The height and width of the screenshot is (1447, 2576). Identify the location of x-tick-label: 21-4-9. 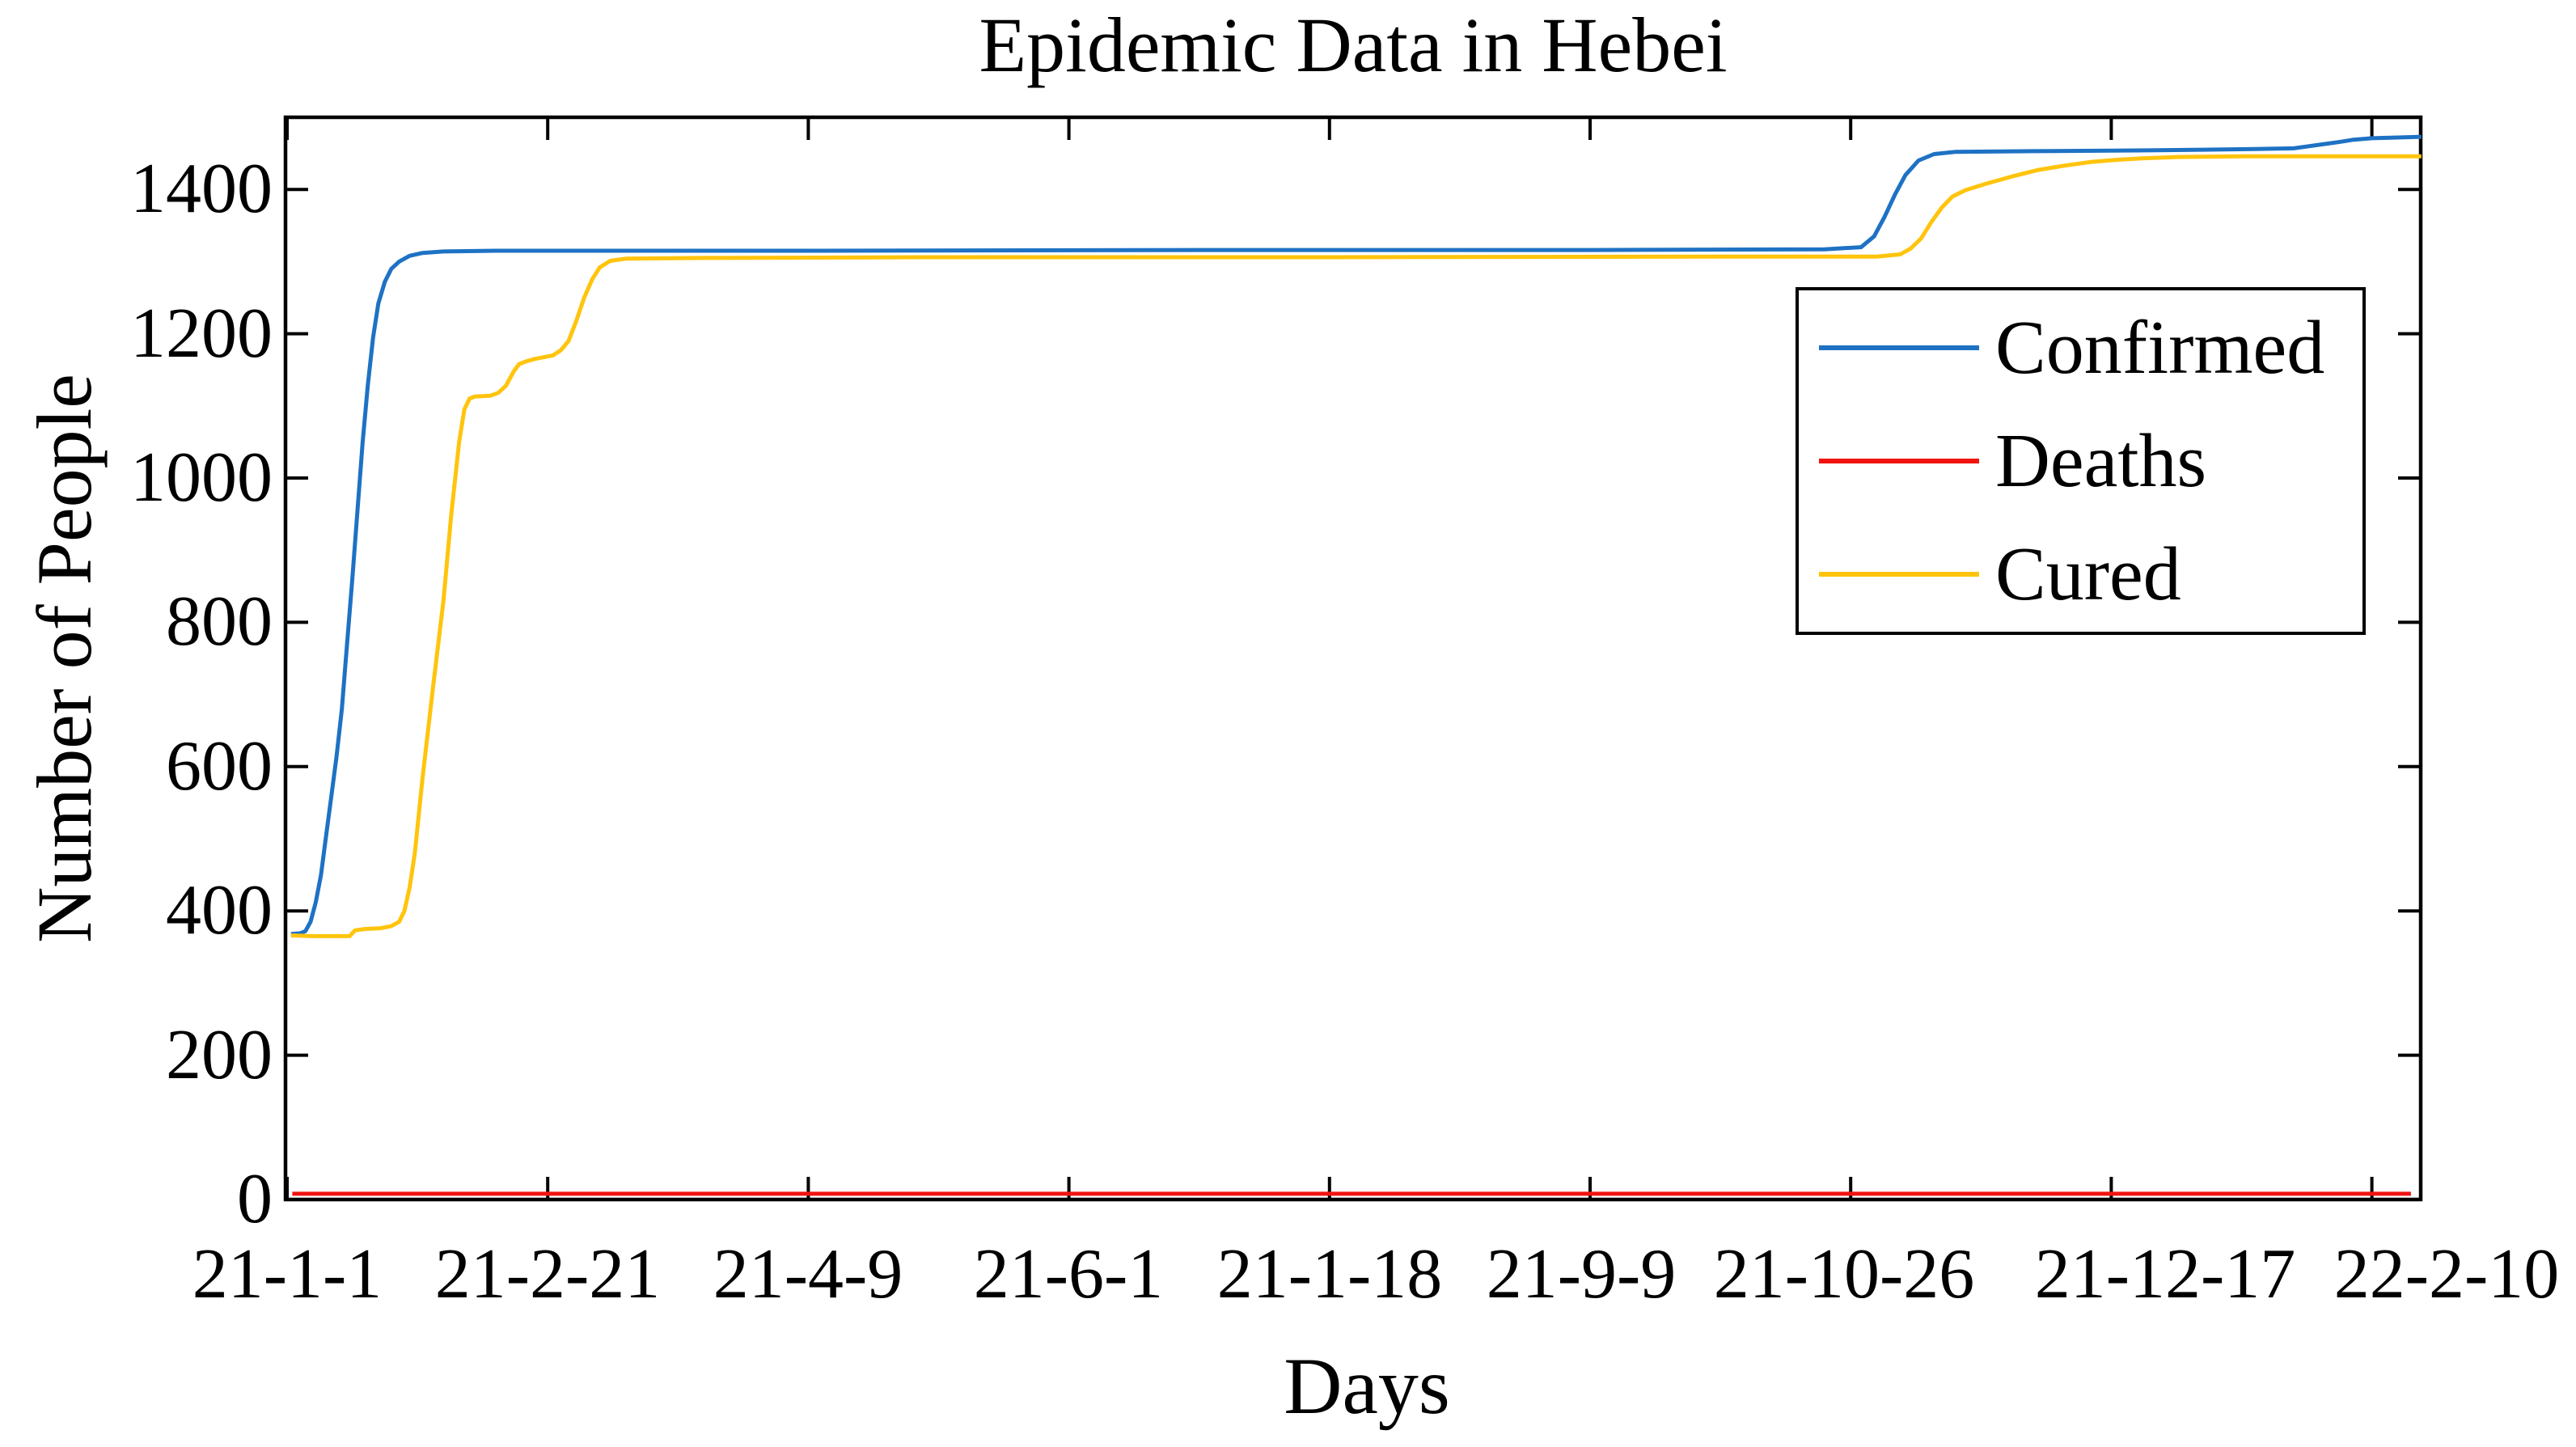
(808, 1274).